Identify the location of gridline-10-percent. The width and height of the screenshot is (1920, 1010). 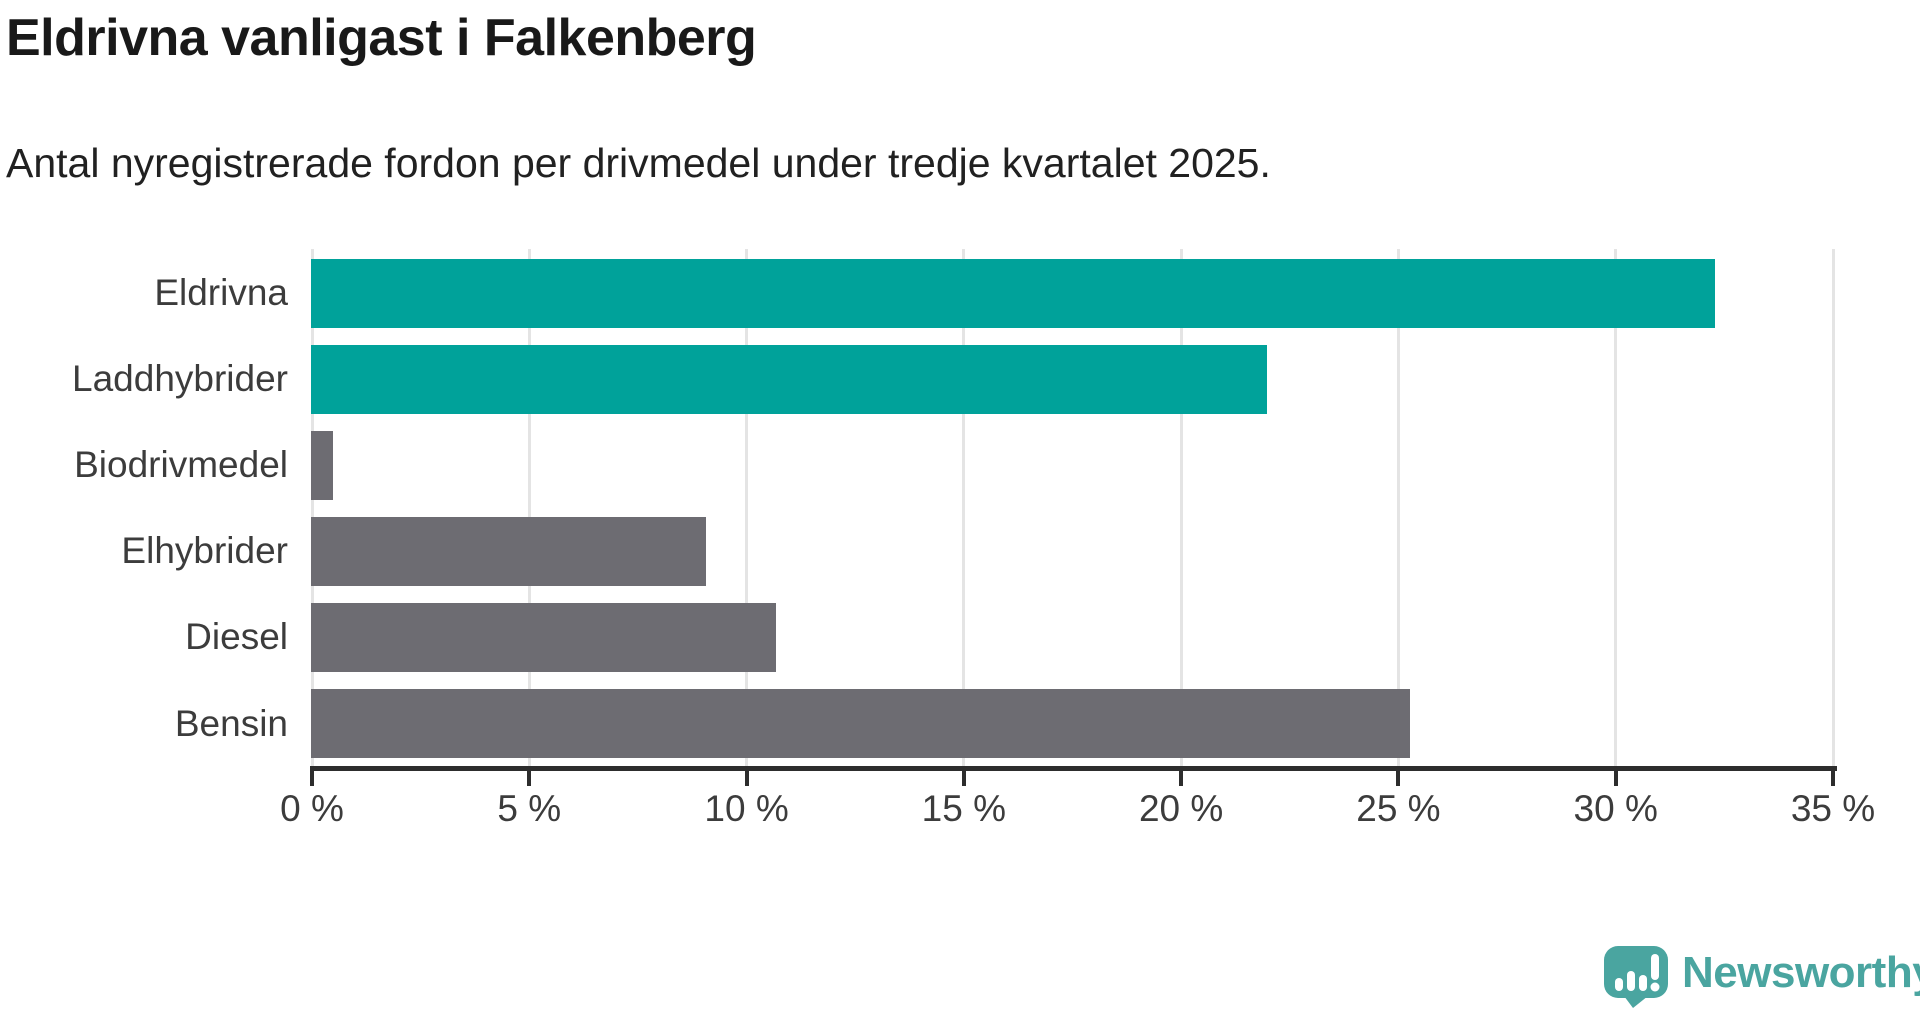
(747, 507).